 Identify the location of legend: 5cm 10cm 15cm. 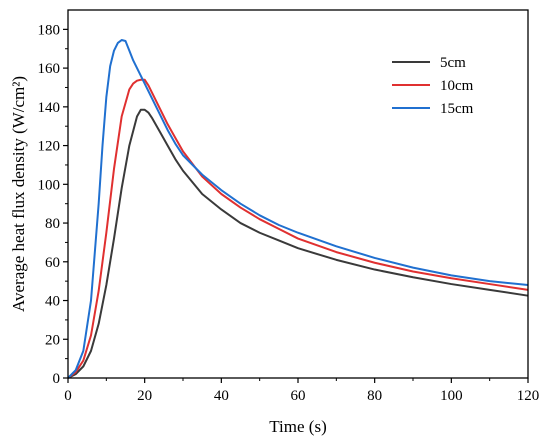
(433, 86).